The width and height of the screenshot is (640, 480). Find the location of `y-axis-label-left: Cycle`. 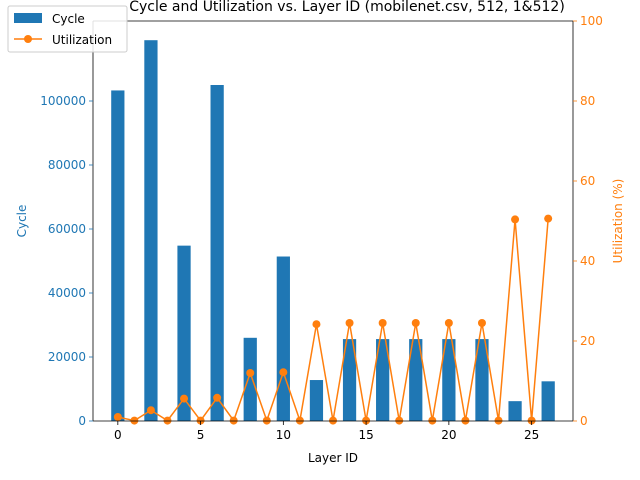

y-axis-label-left: Cycle is located at coordinates (22, 221).